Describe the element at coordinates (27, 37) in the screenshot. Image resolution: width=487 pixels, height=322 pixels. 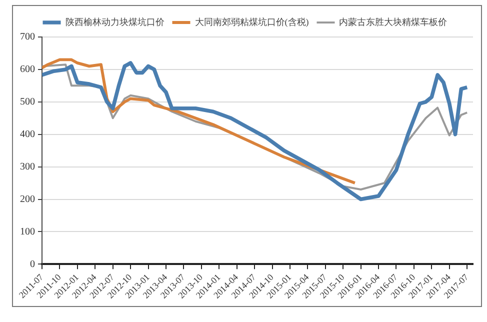
I see `y-tick-label: 700` at that location.